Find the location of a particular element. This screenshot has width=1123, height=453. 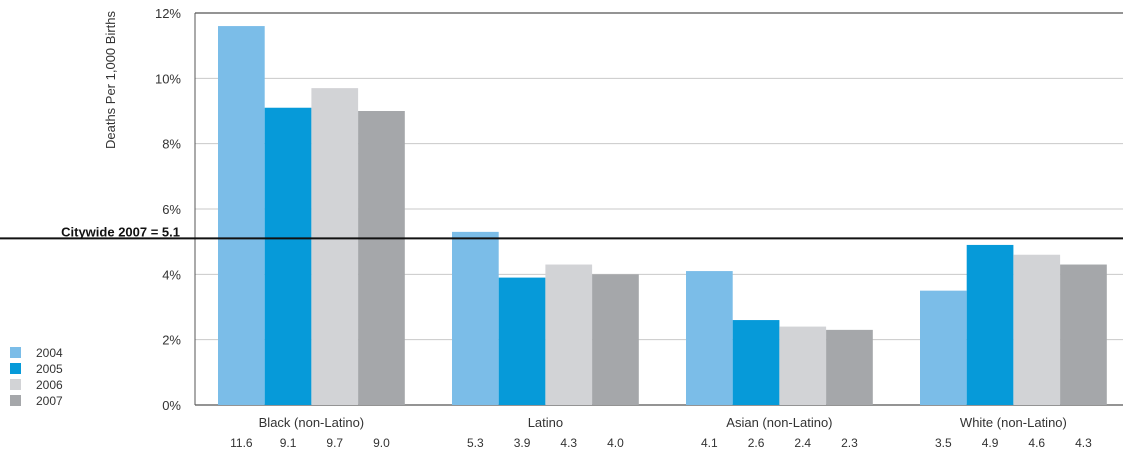

y-axis-label: Deaths Per 1,000 Births is located at coordinates (110, 79).